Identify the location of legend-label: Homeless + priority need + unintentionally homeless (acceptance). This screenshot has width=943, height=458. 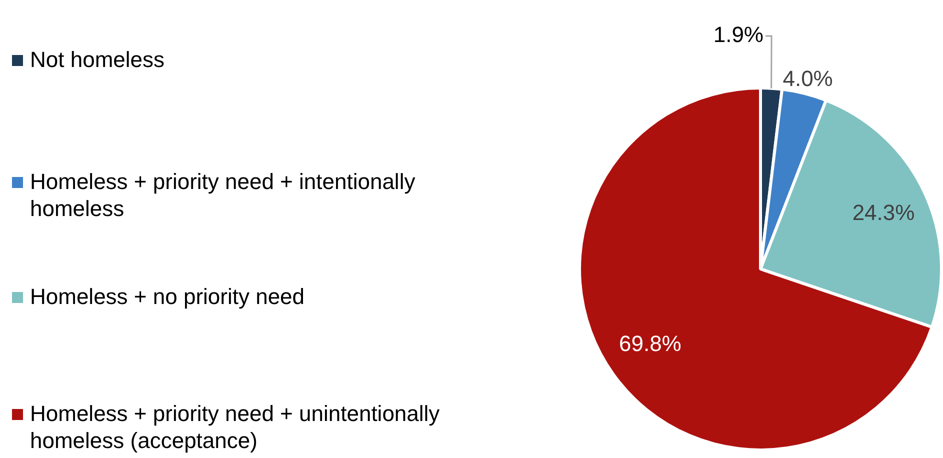
(235, 427).